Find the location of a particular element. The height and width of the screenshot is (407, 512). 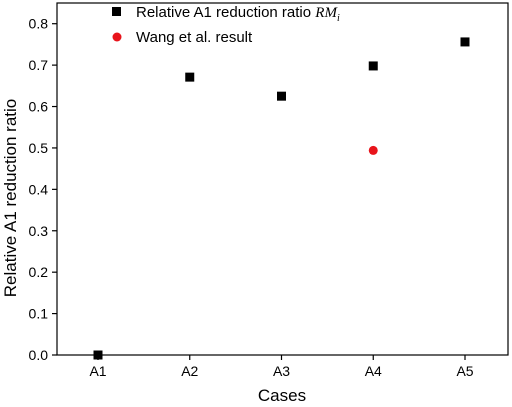

data-point-circle-A4 is located at coordinates (373, 150).